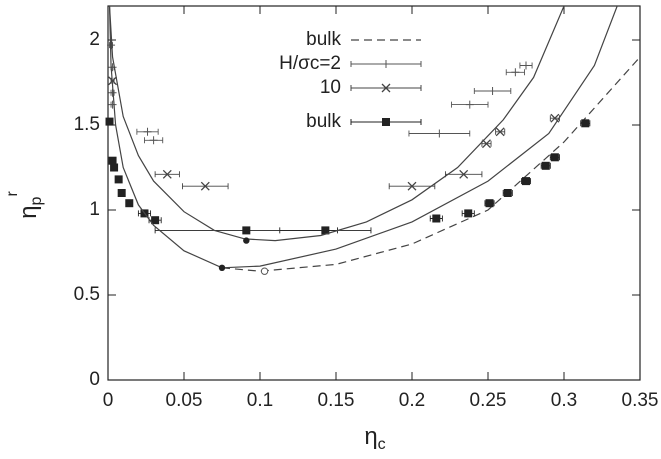 This screenshot has height=459, width=661. I want to click on y-label-sub: p, so click(36, 200).